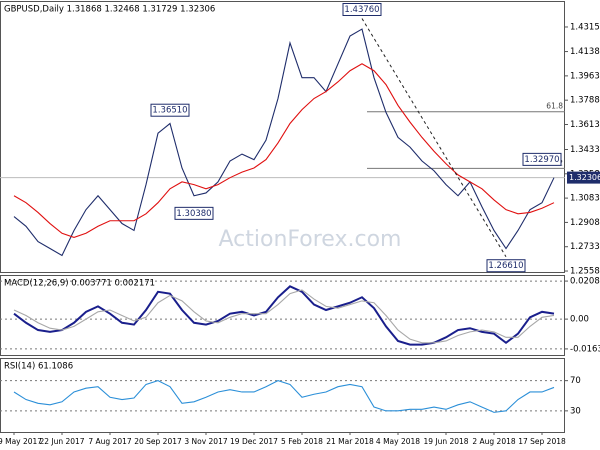 Image resolution: width=600 pixels, height=450 pixels. Describe the element at coordinates (38, 367) in the screenshot. I see `panel-title: RSI(14) 61.1086` at that location.